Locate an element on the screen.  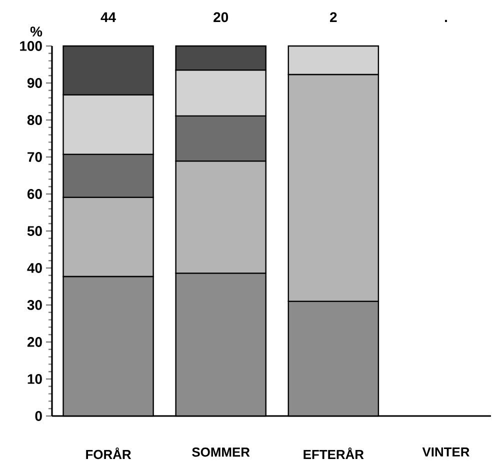
y-tick-label: 60 is located at coordinates (34, 194).